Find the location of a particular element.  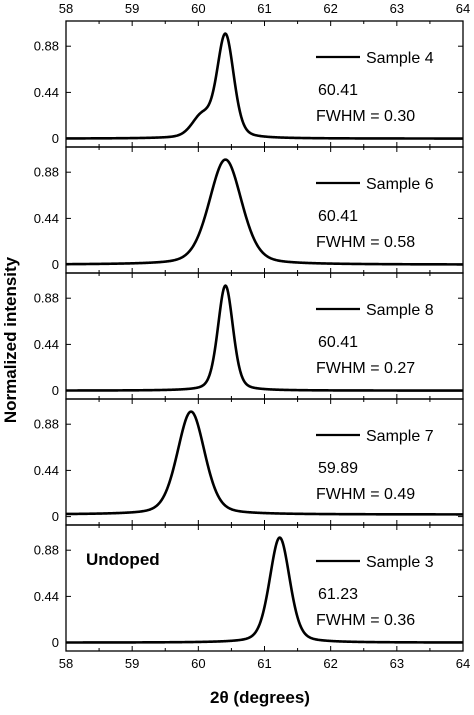

legend-label: Sample 6 is located at coordinates (400, 184).